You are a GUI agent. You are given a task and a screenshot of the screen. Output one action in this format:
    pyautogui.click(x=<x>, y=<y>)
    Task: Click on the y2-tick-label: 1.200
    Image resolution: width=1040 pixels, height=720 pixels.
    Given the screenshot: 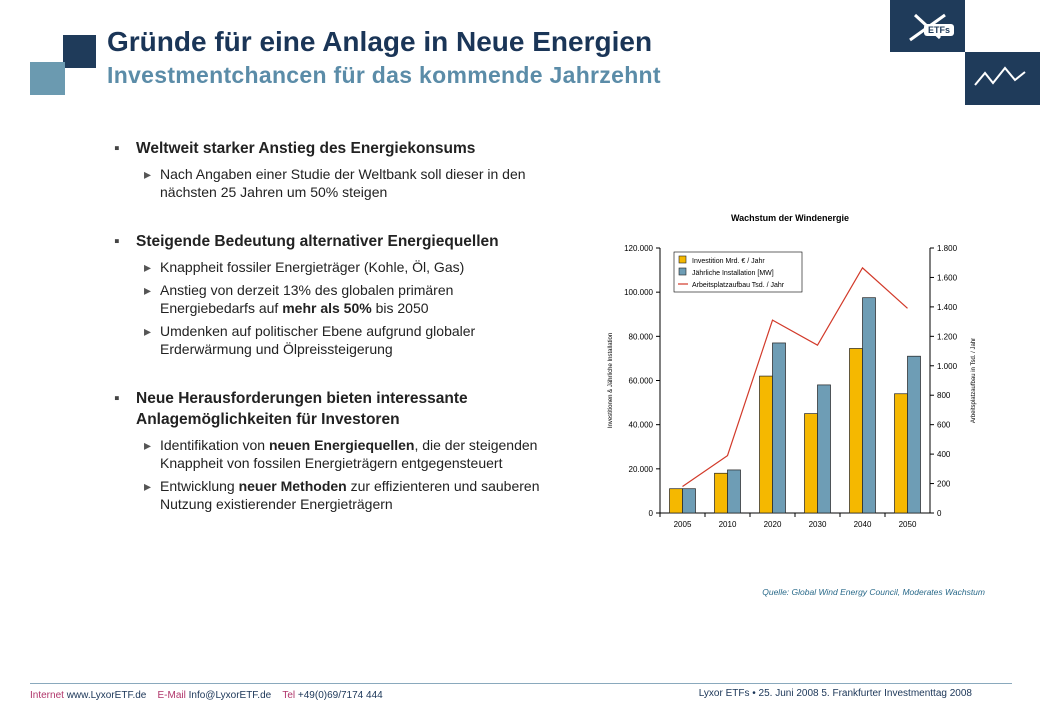 What is the action you would take?
    pyautogui.click(x=947, y=336)
    